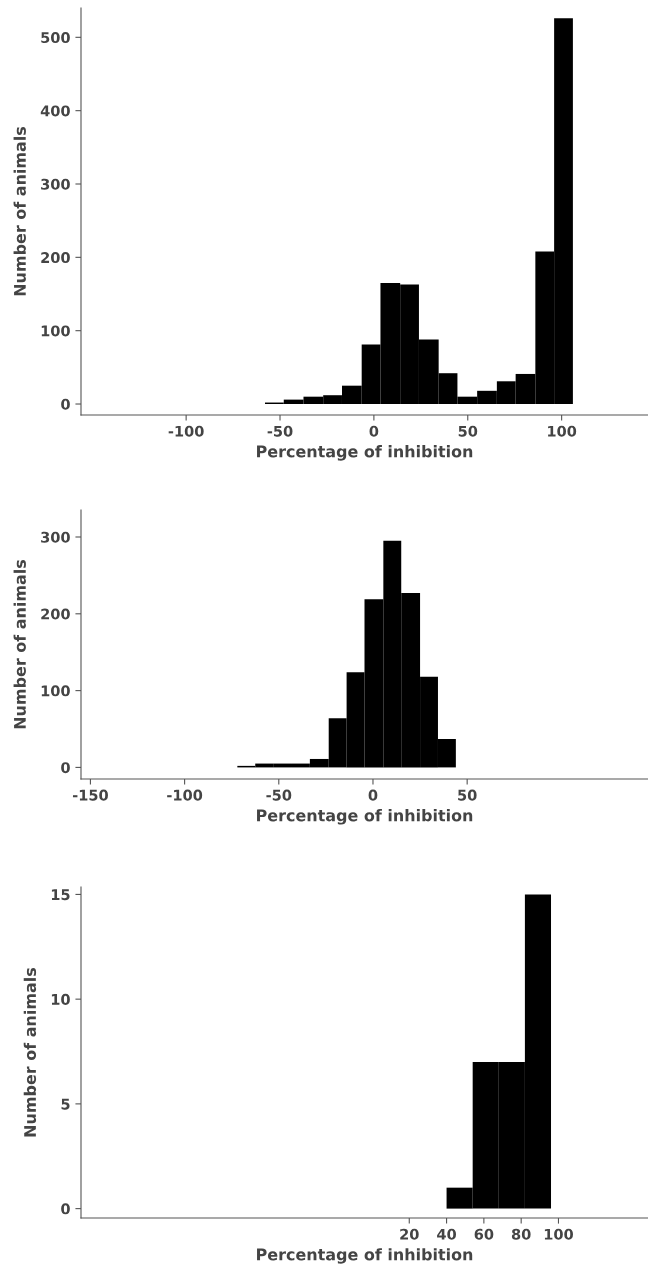 This screenshot has height=1268, width=648. What do you see at coordinates (60, 895) in the screenshot?
I see `y-tick-label: 15` at bounding box center [60, 895].